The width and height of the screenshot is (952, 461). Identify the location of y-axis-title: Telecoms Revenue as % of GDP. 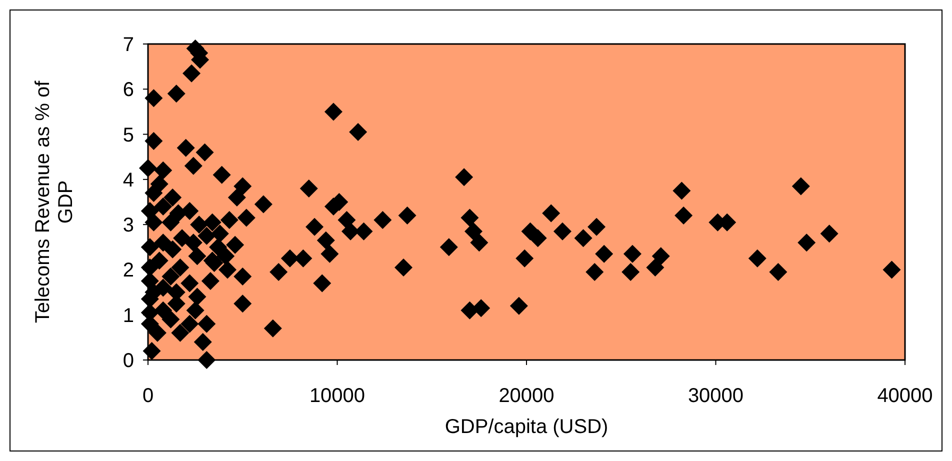
(54, 202).